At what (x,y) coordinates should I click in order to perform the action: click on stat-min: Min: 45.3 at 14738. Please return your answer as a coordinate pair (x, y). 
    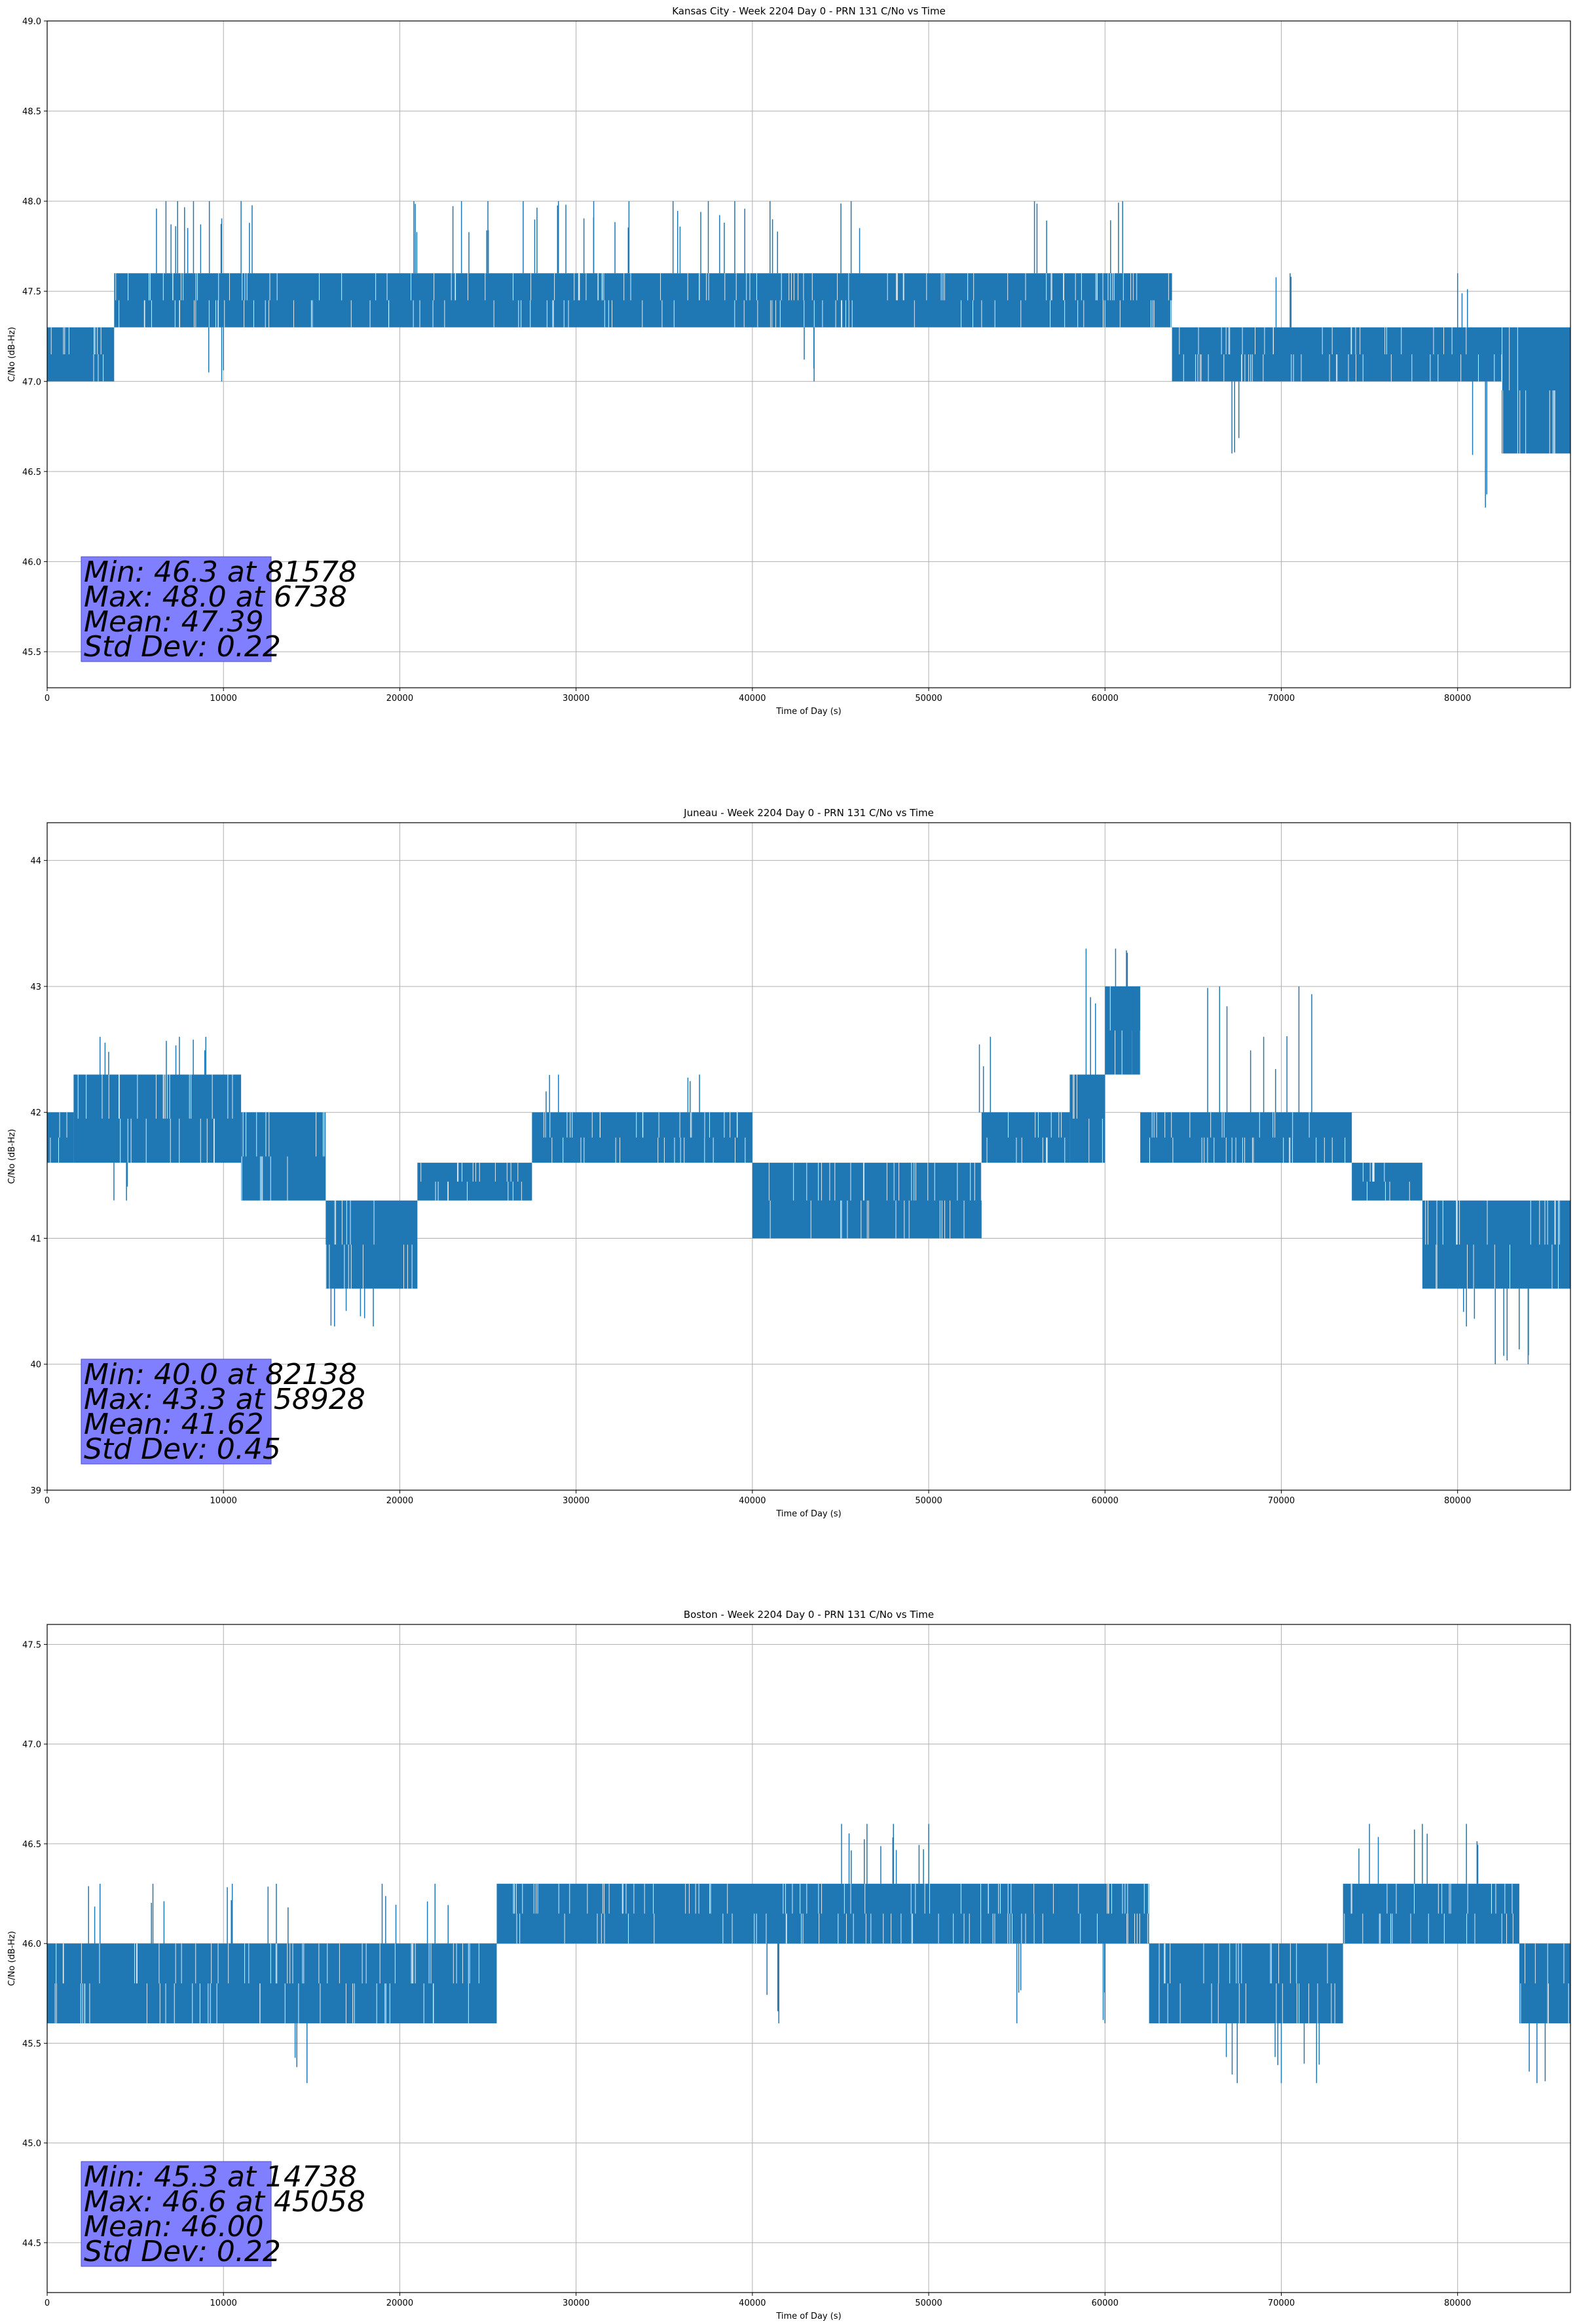
    Looking at the image, I should click on (220, 2177).